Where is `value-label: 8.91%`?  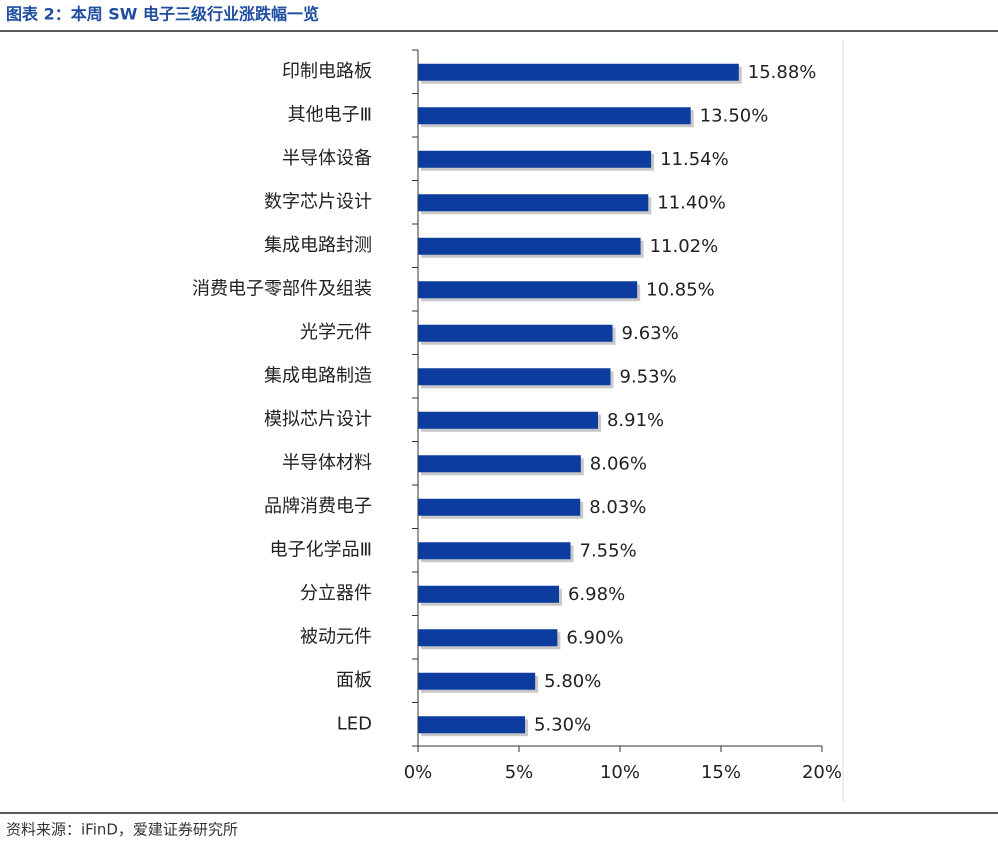 value-label: 8.91% is located at coordinates (635, 420).